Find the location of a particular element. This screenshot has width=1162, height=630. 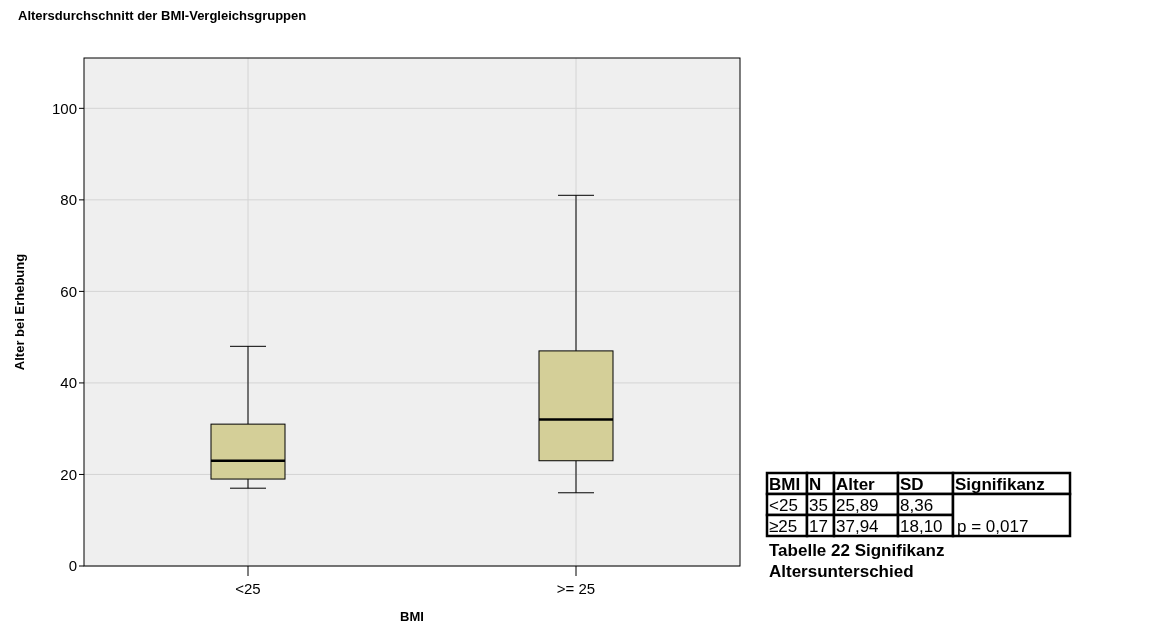

category-label: SD is located at coordinates (912, 484).